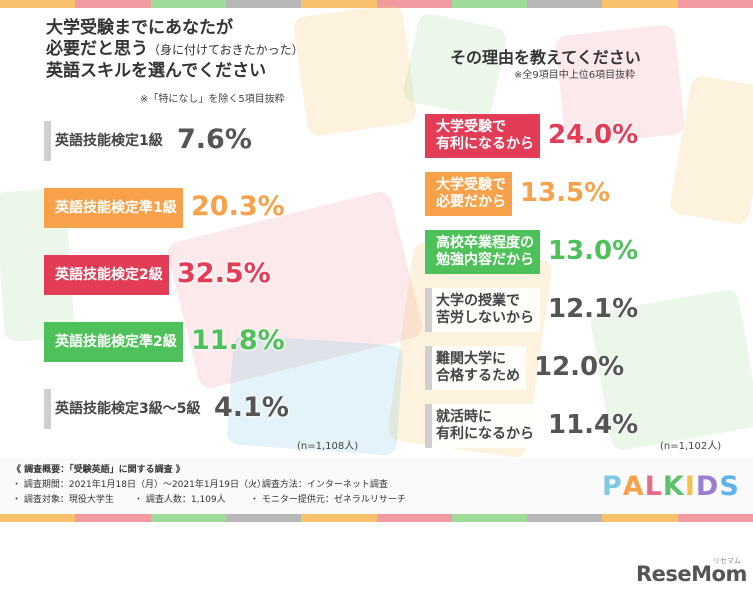 This screenshot has width=753, height=600. What do you see at coordinates (109, 274) in the screenshot?
I see `bar-label: 英語技能検定2級` at bounding box center [109, 274].